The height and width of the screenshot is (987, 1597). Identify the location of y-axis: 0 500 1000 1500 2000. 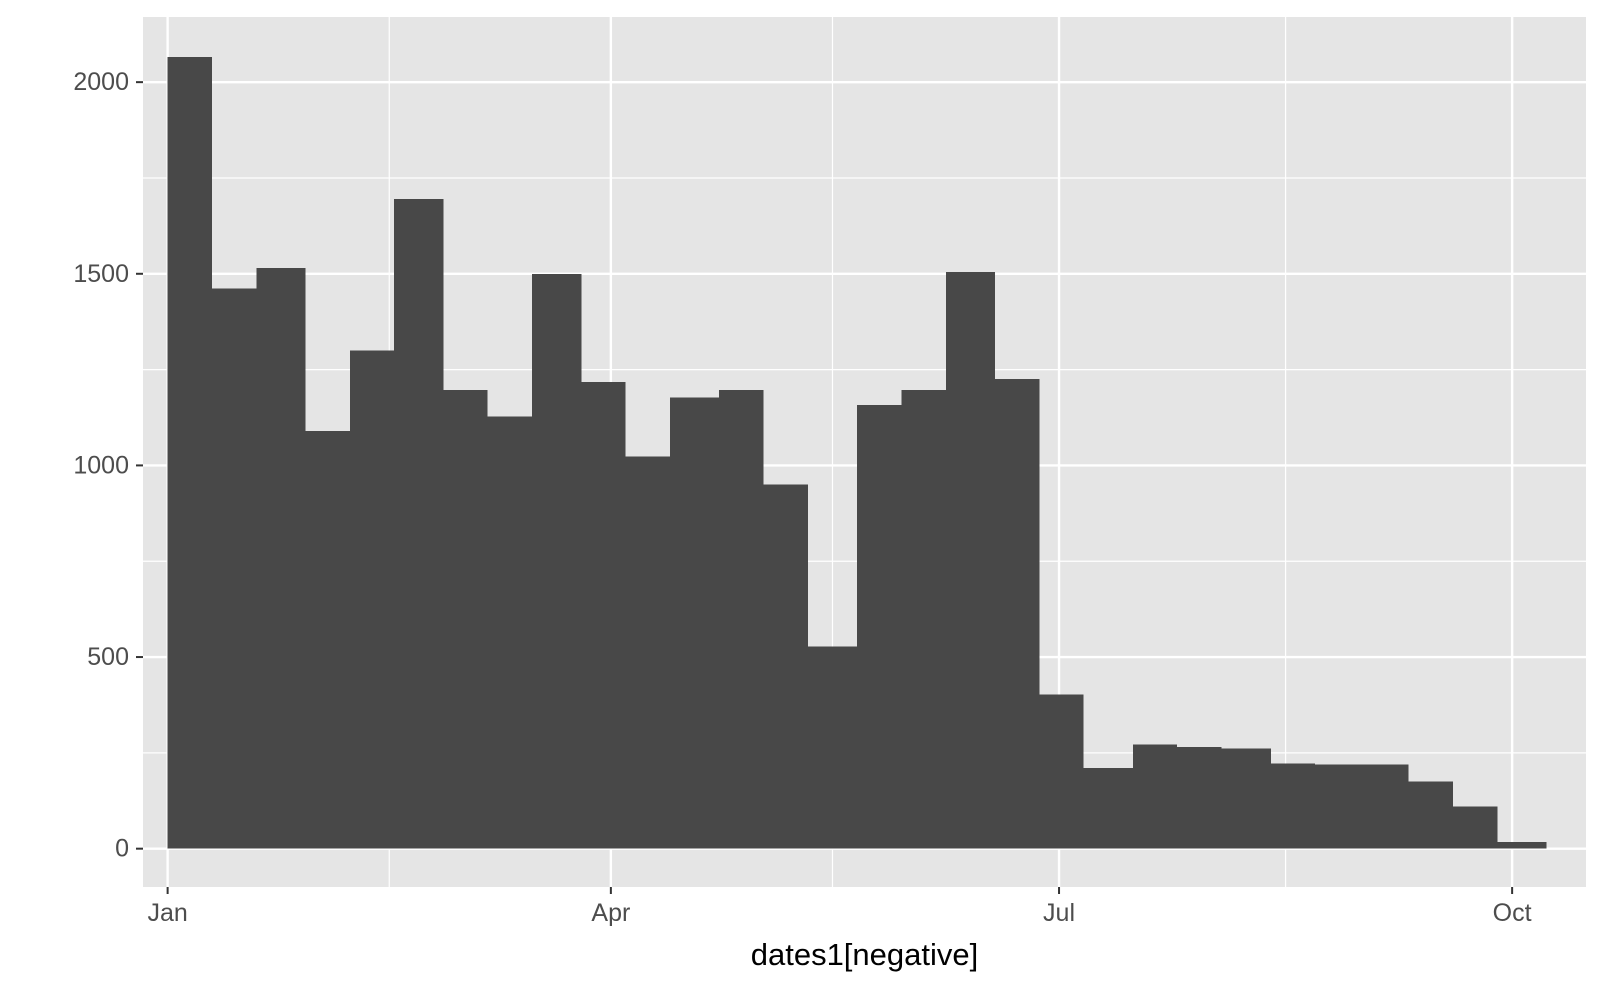
(108, 465).